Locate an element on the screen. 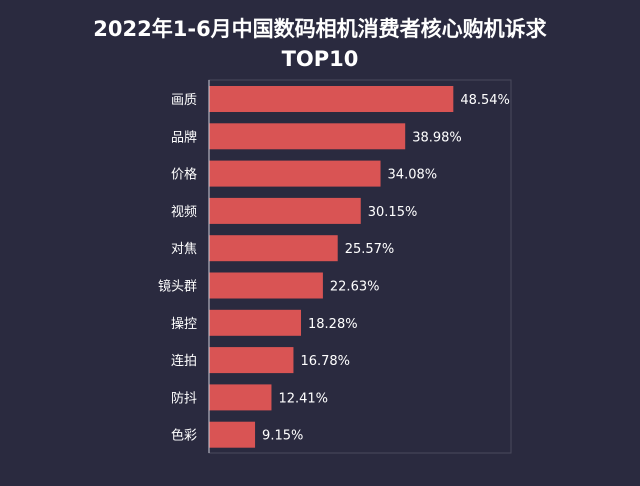 The height and width of the screenshot is (486, 640). category-label: 操控 is located at coordinates (184, 324).